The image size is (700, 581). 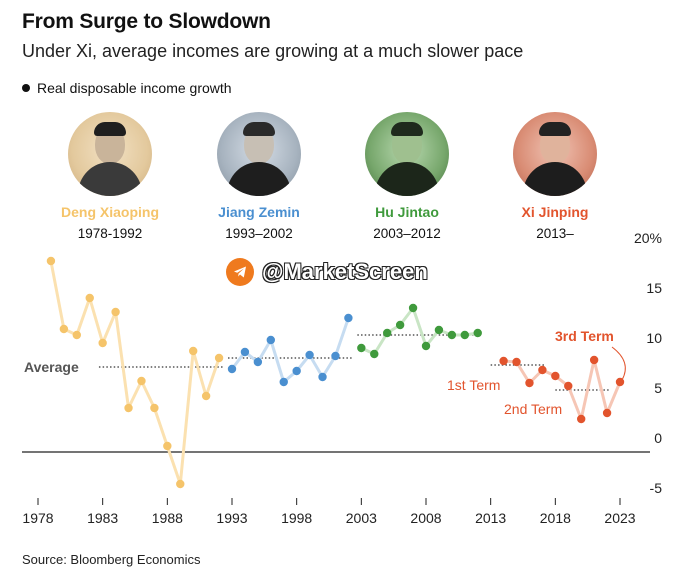 I want to click on y-tick-label: 5, so click(x=658, y=388).